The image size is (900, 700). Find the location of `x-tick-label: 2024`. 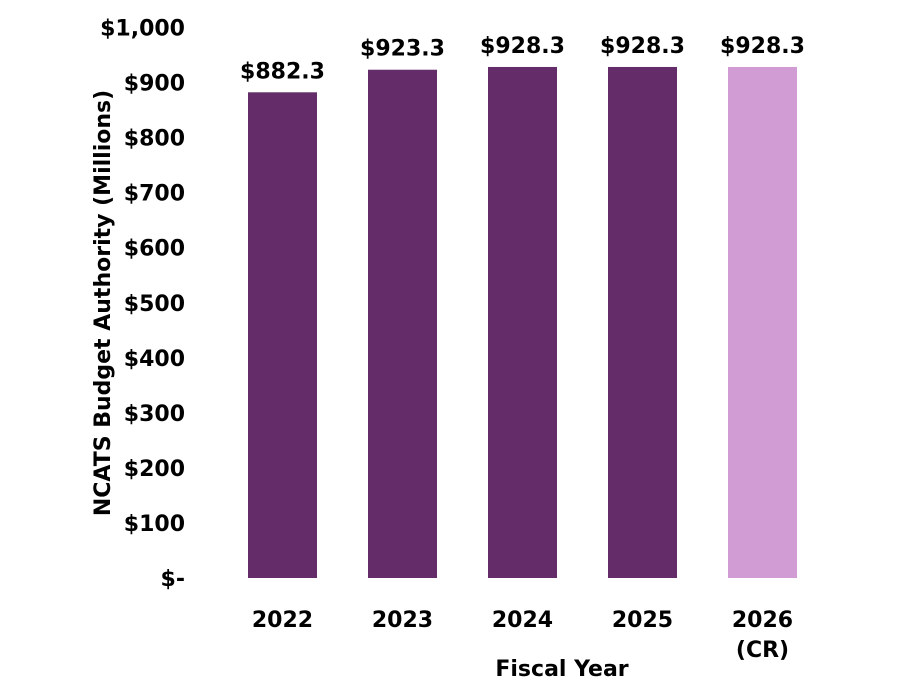

x-tick-label: 2024 is located at coordinates (522, 620).